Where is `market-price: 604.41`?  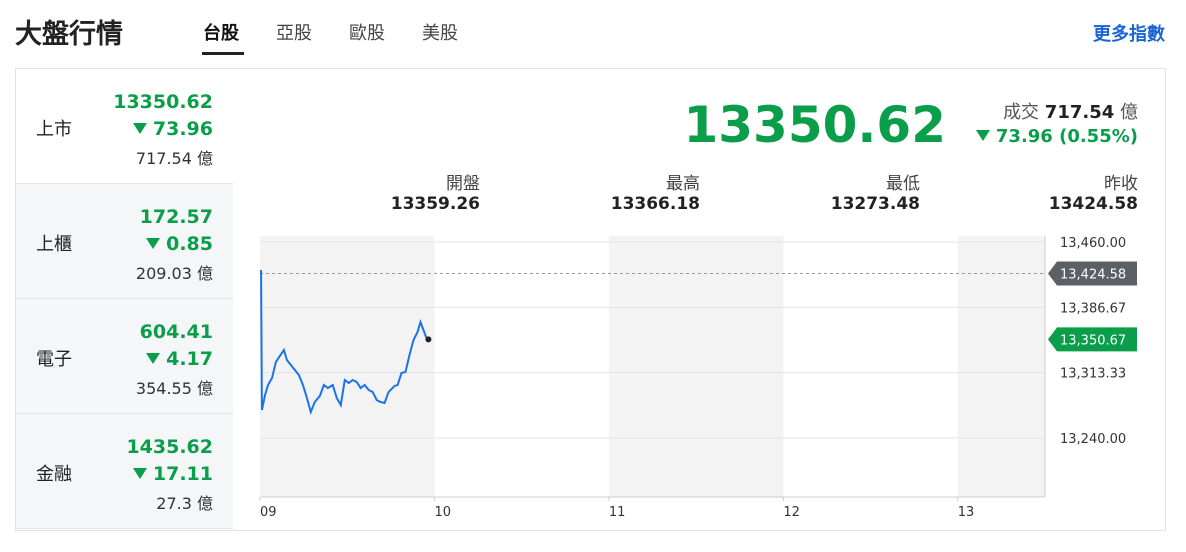 market-price: 604.41 is located at coordinates (176, 332).